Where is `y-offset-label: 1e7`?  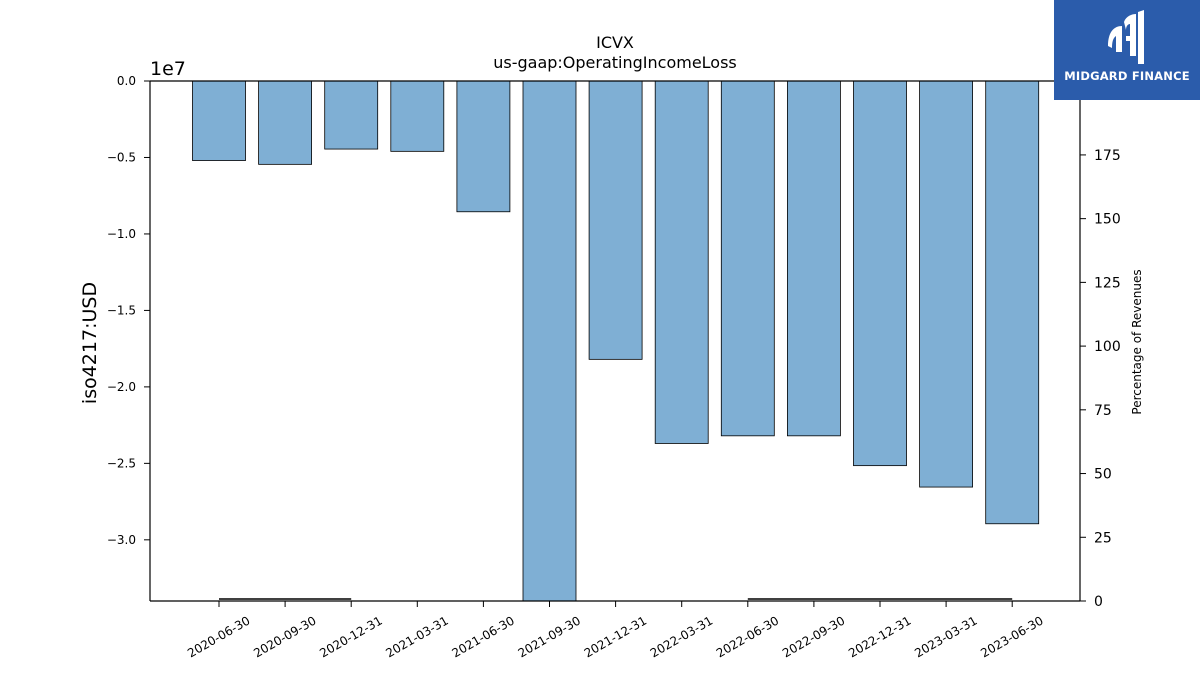
y-offset-label: 1e7 is located at coordinates (168, 69).